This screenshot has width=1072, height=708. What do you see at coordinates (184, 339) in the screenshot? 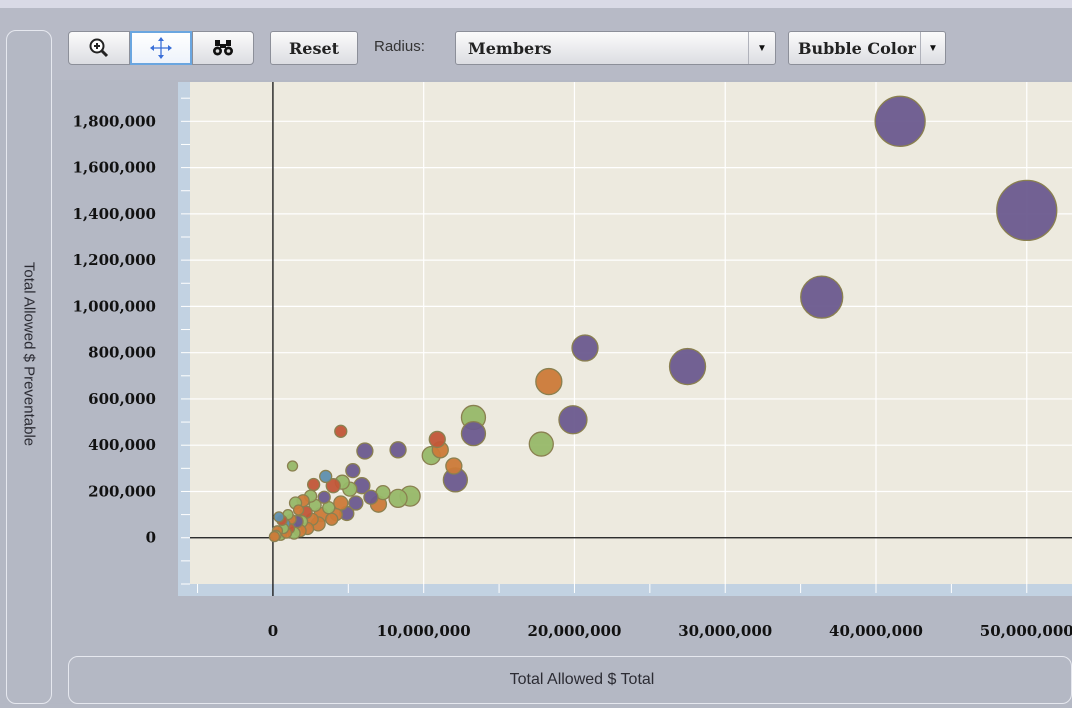
I see `y-axis-band` at bounding box center [184, 339].